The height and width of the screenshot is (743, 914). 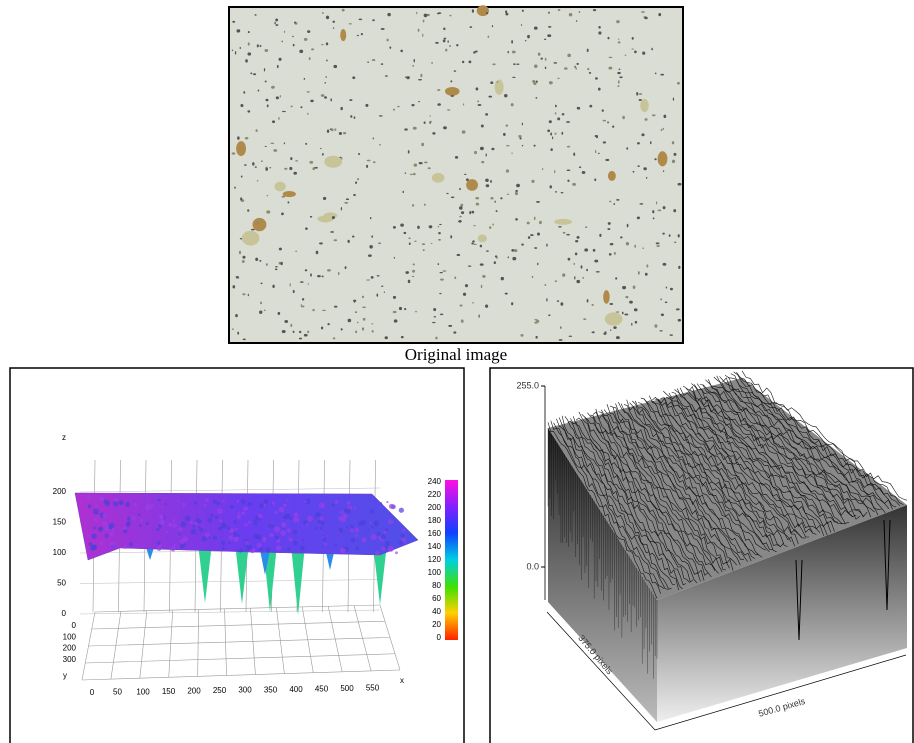 I want to click on spike, so click(x=799, y=600).